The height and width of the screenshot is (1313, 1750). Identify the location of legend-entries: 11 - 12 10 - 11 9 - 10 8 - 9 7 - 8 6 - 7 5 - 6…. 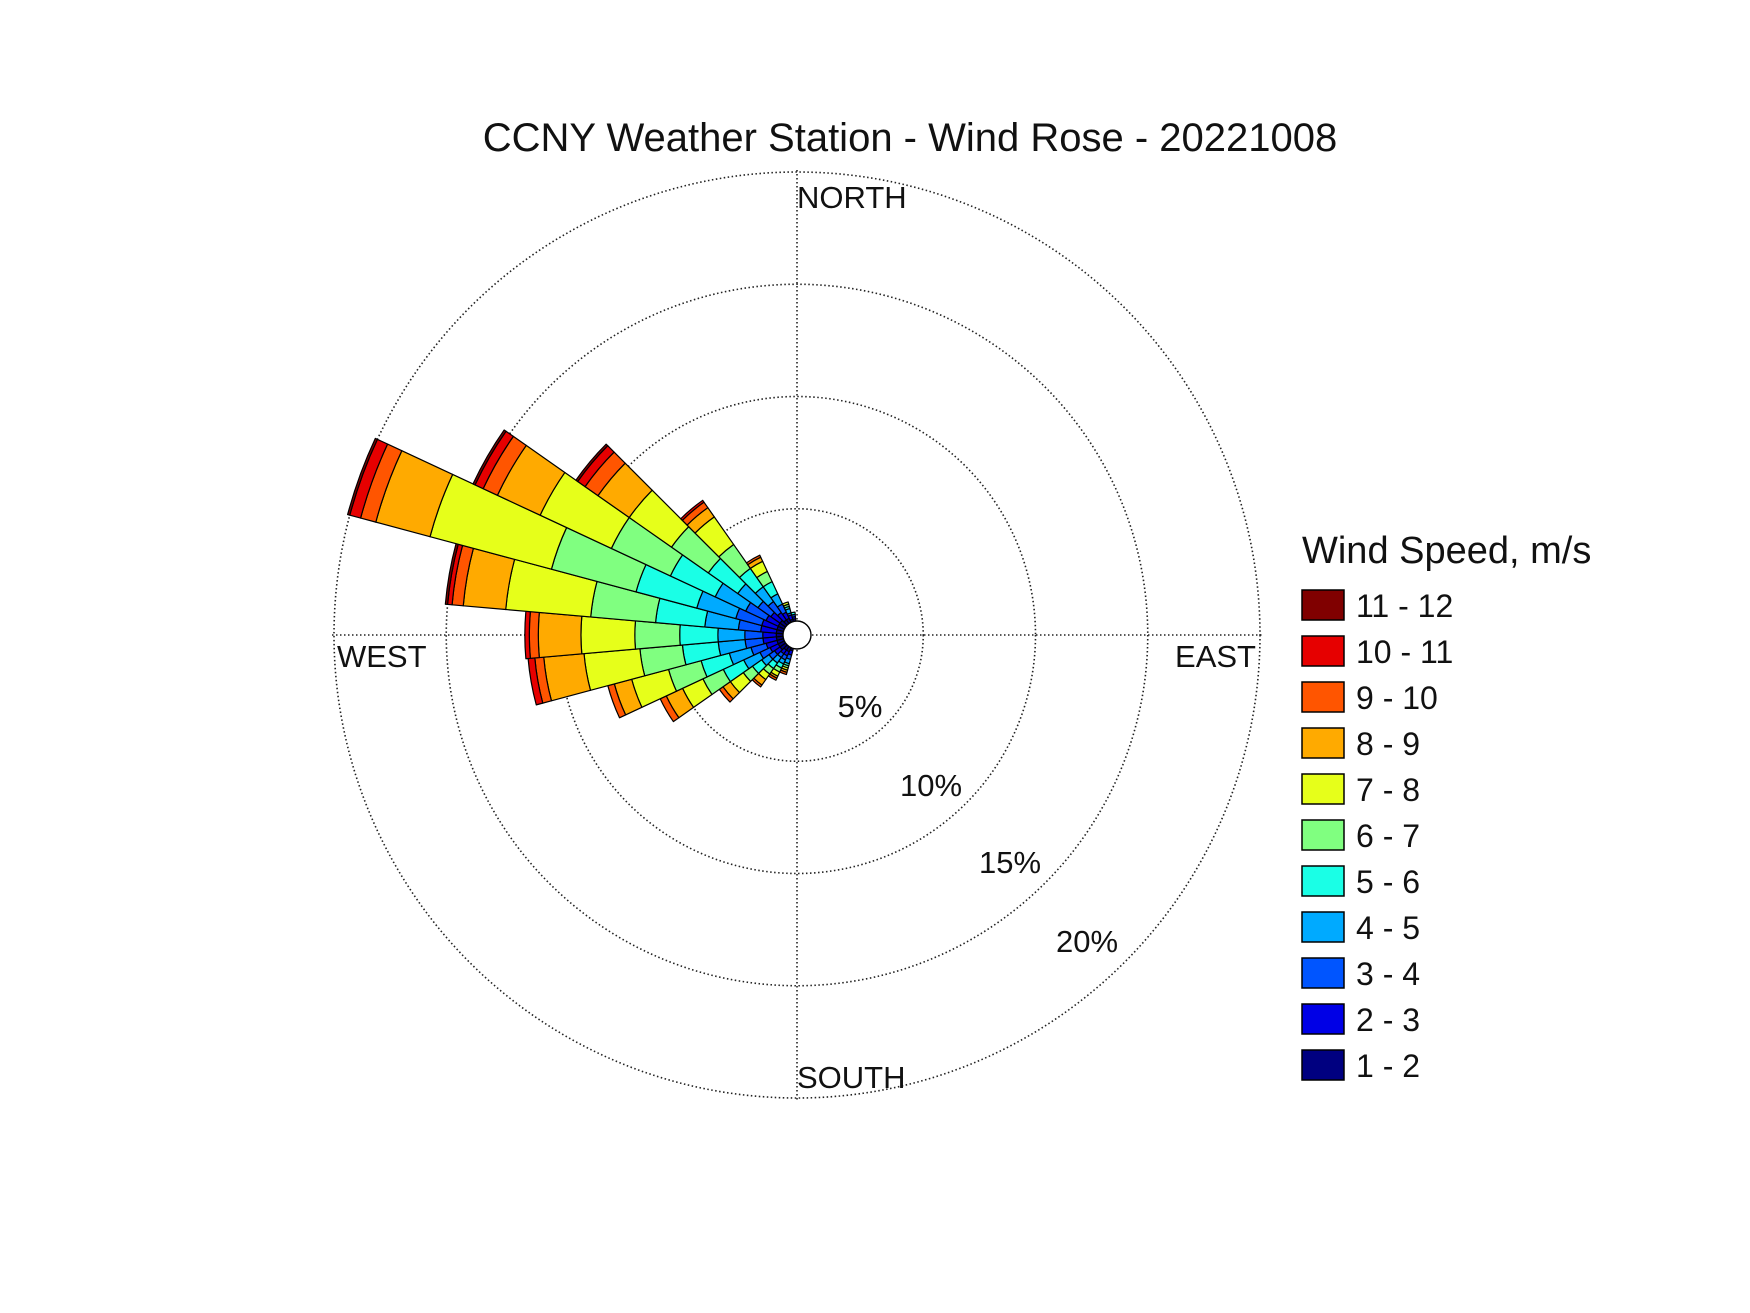
(1377, 836).